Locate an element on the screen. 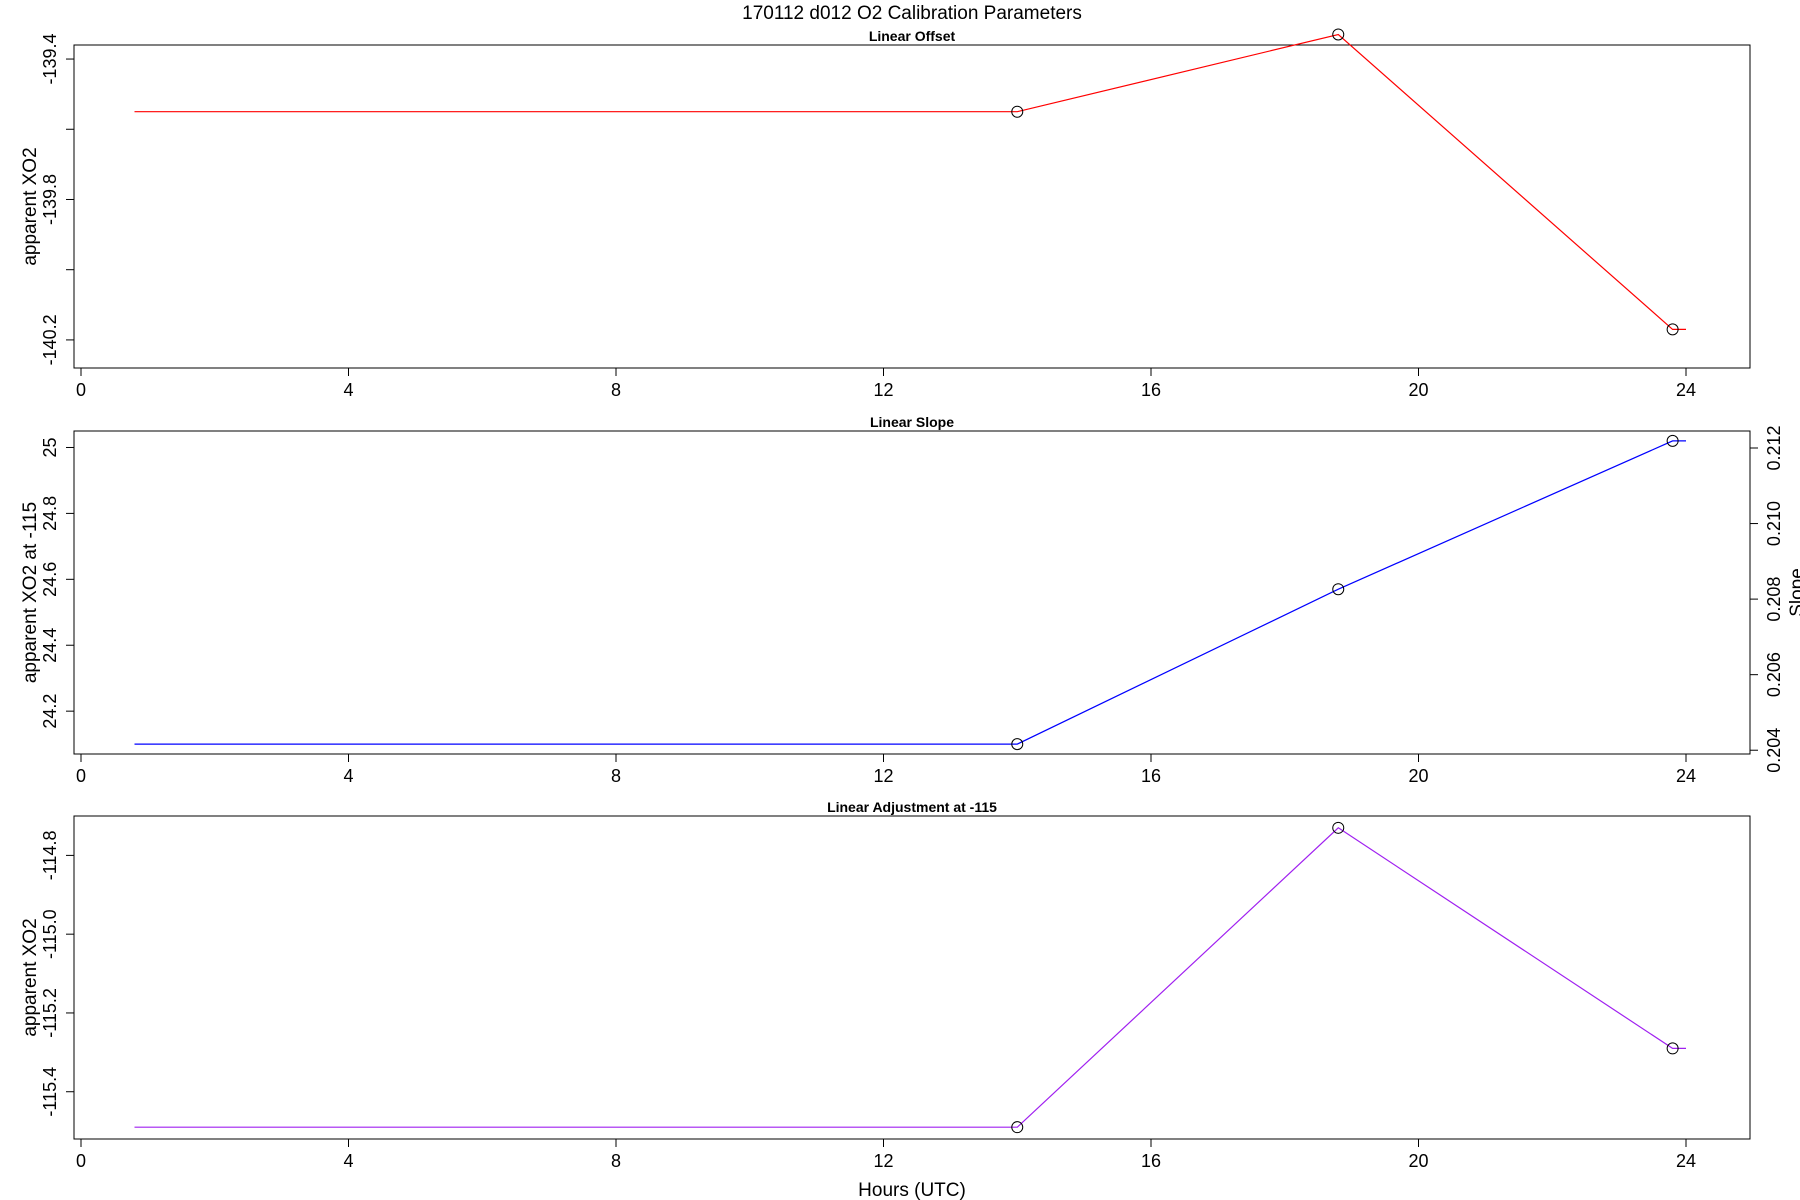  y-tick-label: -139.8 is located at coordinates (50, 199).